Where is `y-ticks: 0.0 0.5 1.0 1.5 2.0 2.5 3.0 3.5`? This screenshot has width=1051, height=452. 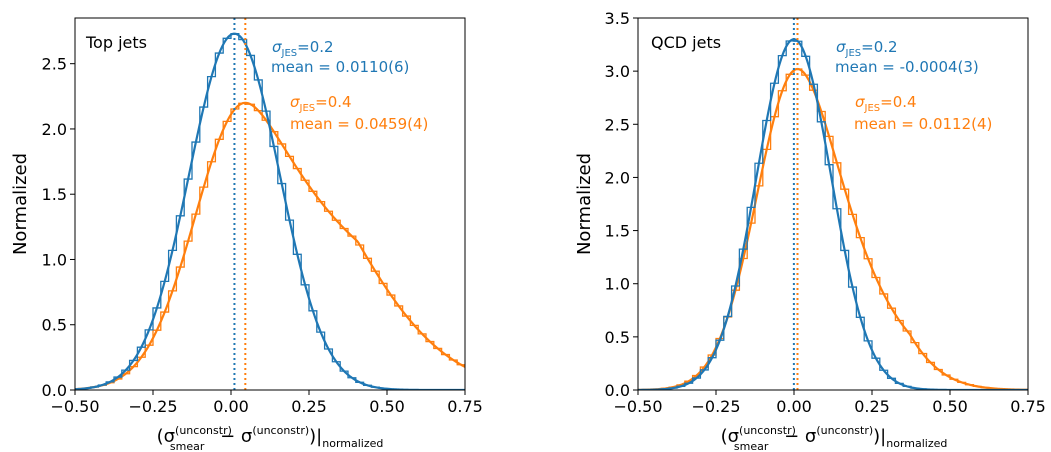 y-ticks: 0.0 0.5 1.0 1.5 2.0 2.5 3.0 3.5 is located at coordinates (621, 204).